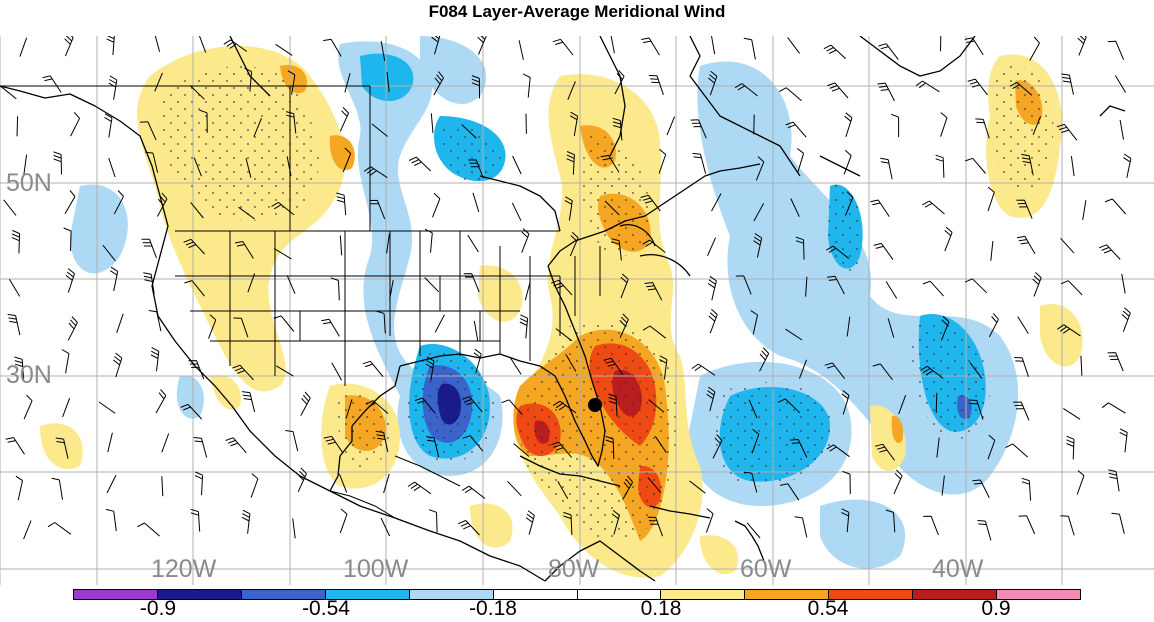 The width and height of the screenshot is (1154, 622). Describe the element at coordinates (376, 569) in the screenshot. I see `lon-label-100w: 100W` at that location.